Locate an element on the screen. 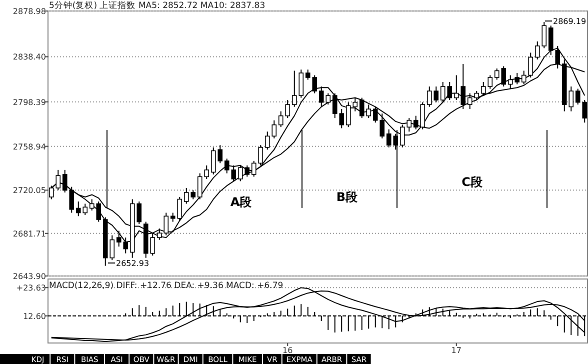 This screenshot has width=588, height=364. y-tick-label: 2838.40 is located at coordinates (29, 57).